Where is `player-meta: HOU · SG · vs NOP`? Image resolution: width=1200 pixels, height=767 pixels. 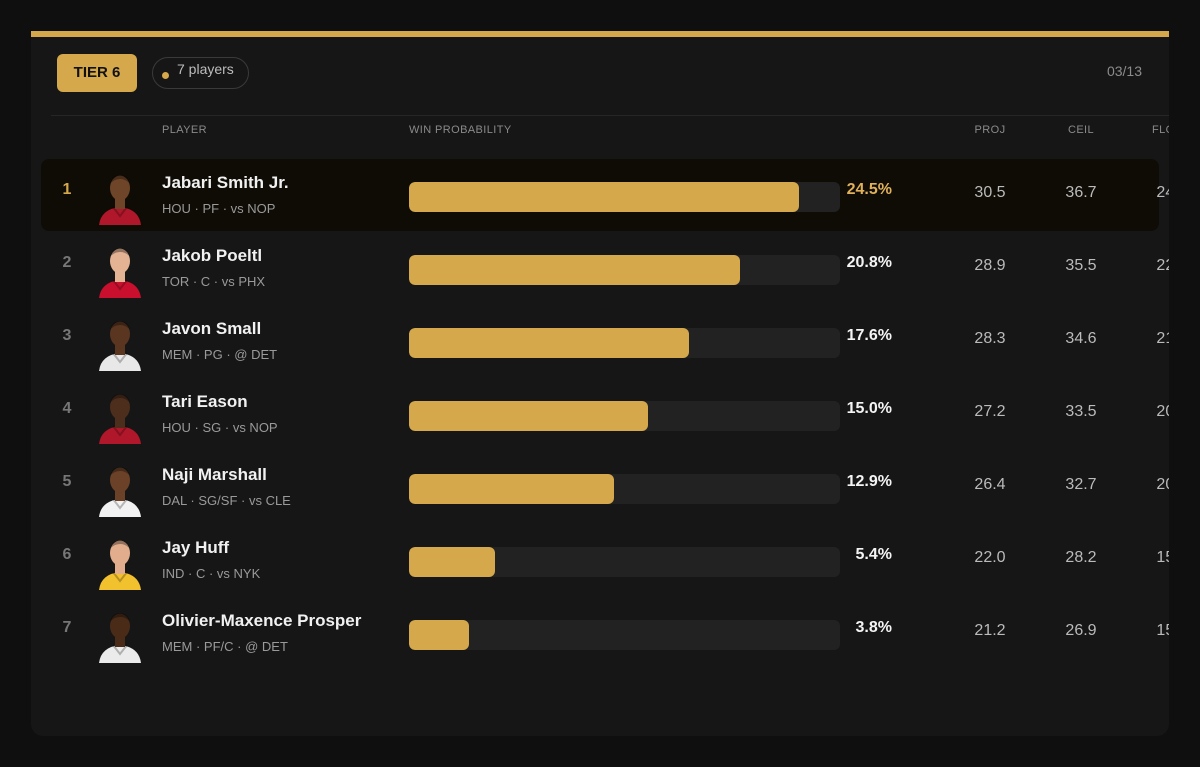
player-meta: HOU · SG · vs NOP is located at coordinates (220, 427).